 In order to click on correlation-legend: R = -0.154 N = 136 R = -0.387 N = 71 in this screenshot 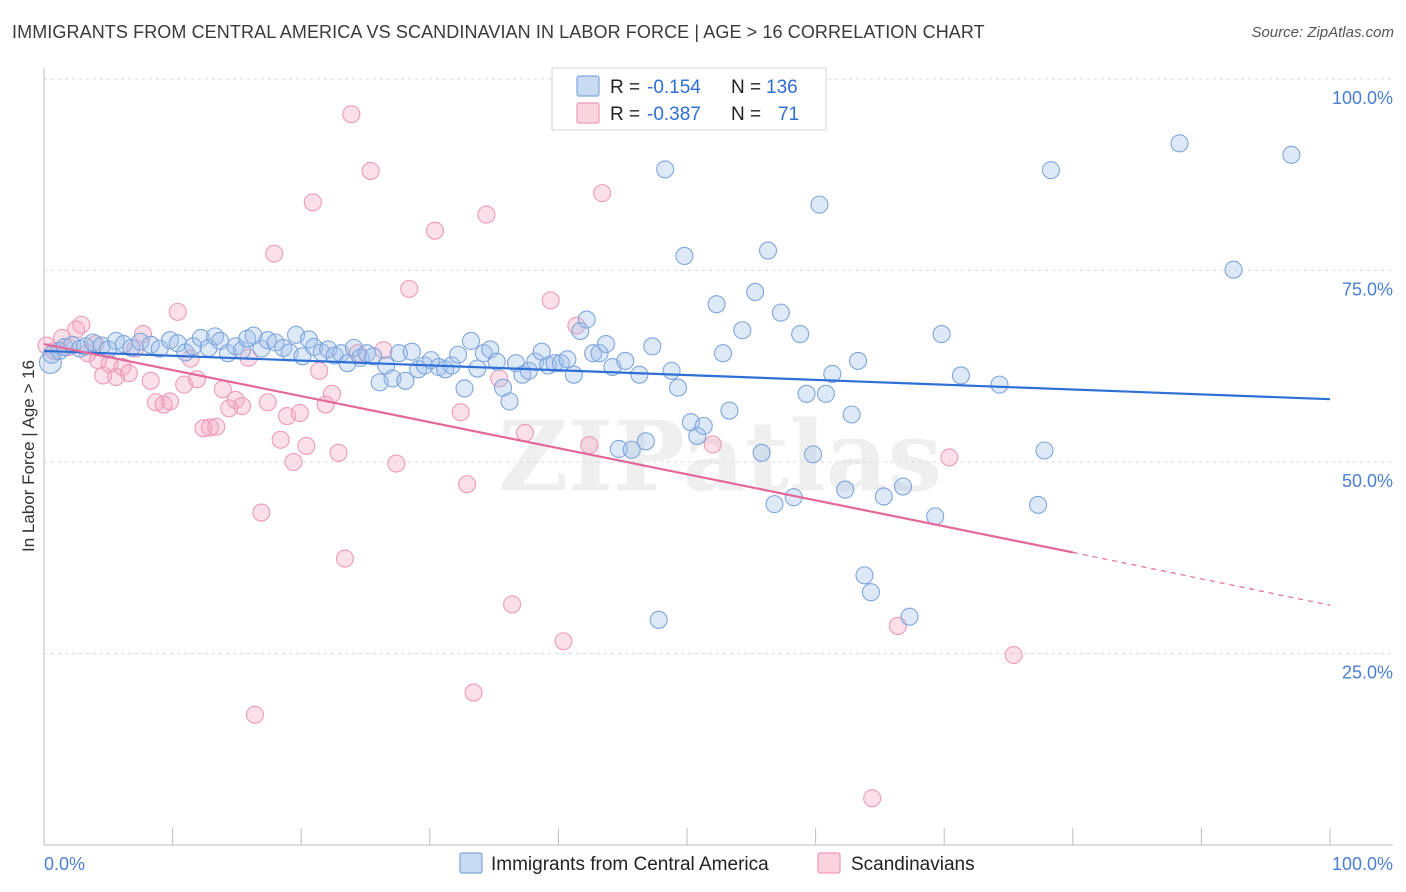, I will do `click(689, 99)`.